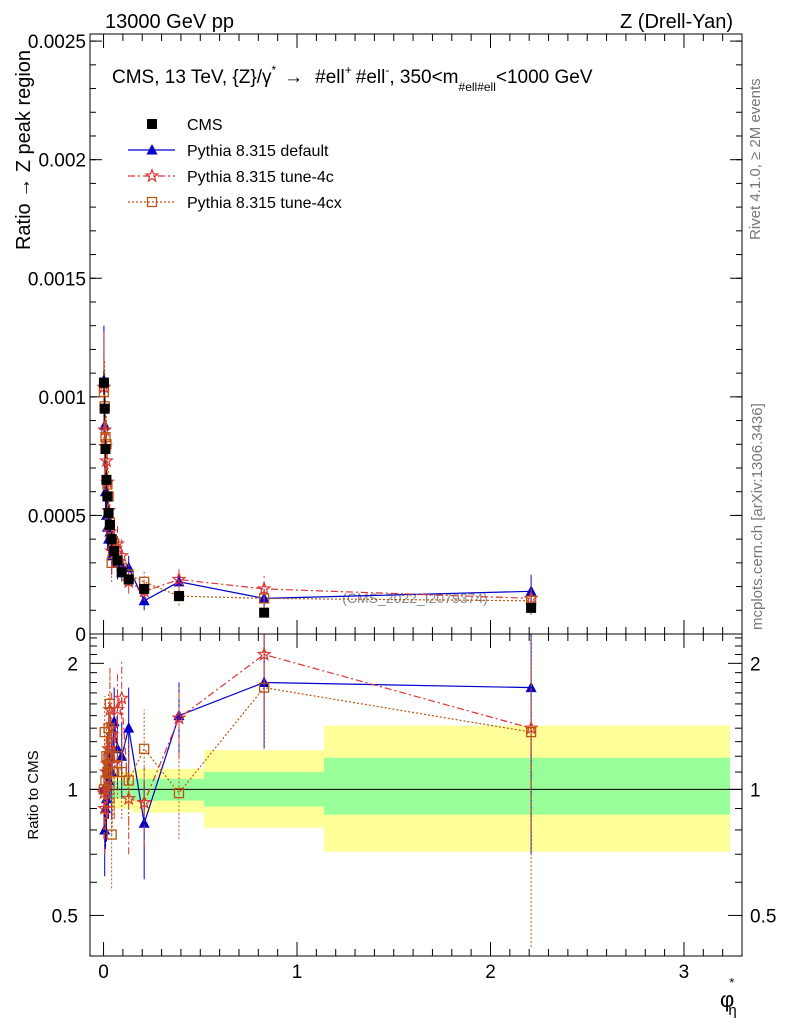 The width and height of the screenshot is (786, 1024). What do you see at coordinates (330, 77) in the screenshot?
I see `title-ell1: #ell` at bounding box center [330, 77].